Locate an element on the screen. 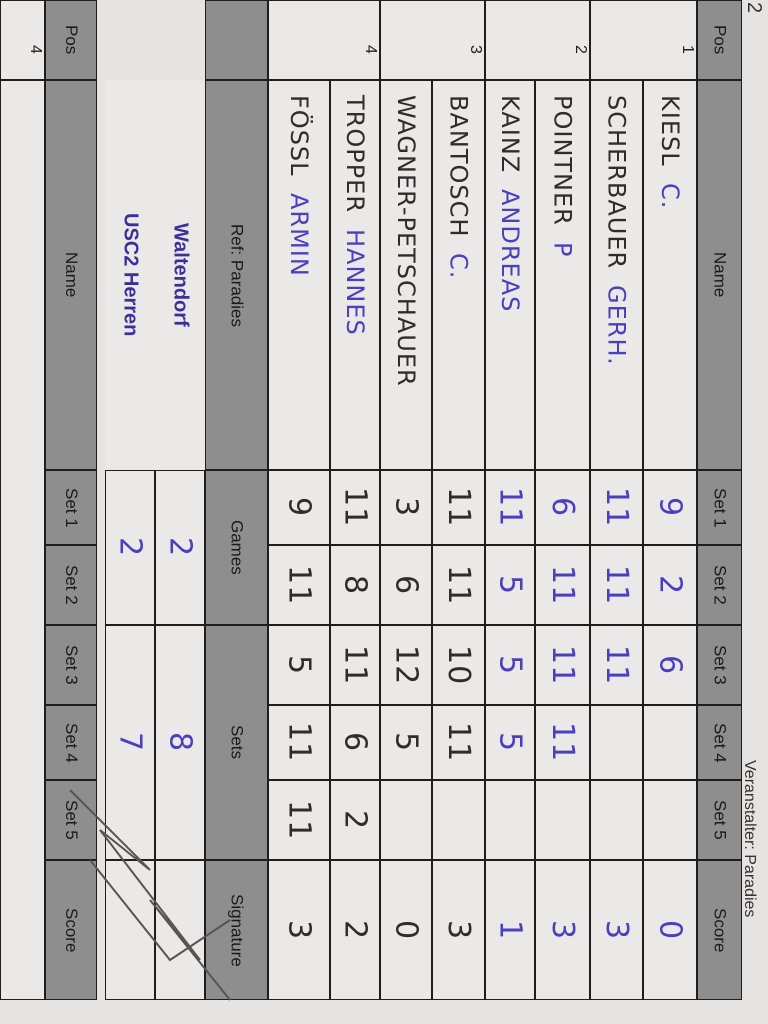 The width and height of the screenshot is (768, 1024). sets-header: Sets is located at coordinates (236, 742).